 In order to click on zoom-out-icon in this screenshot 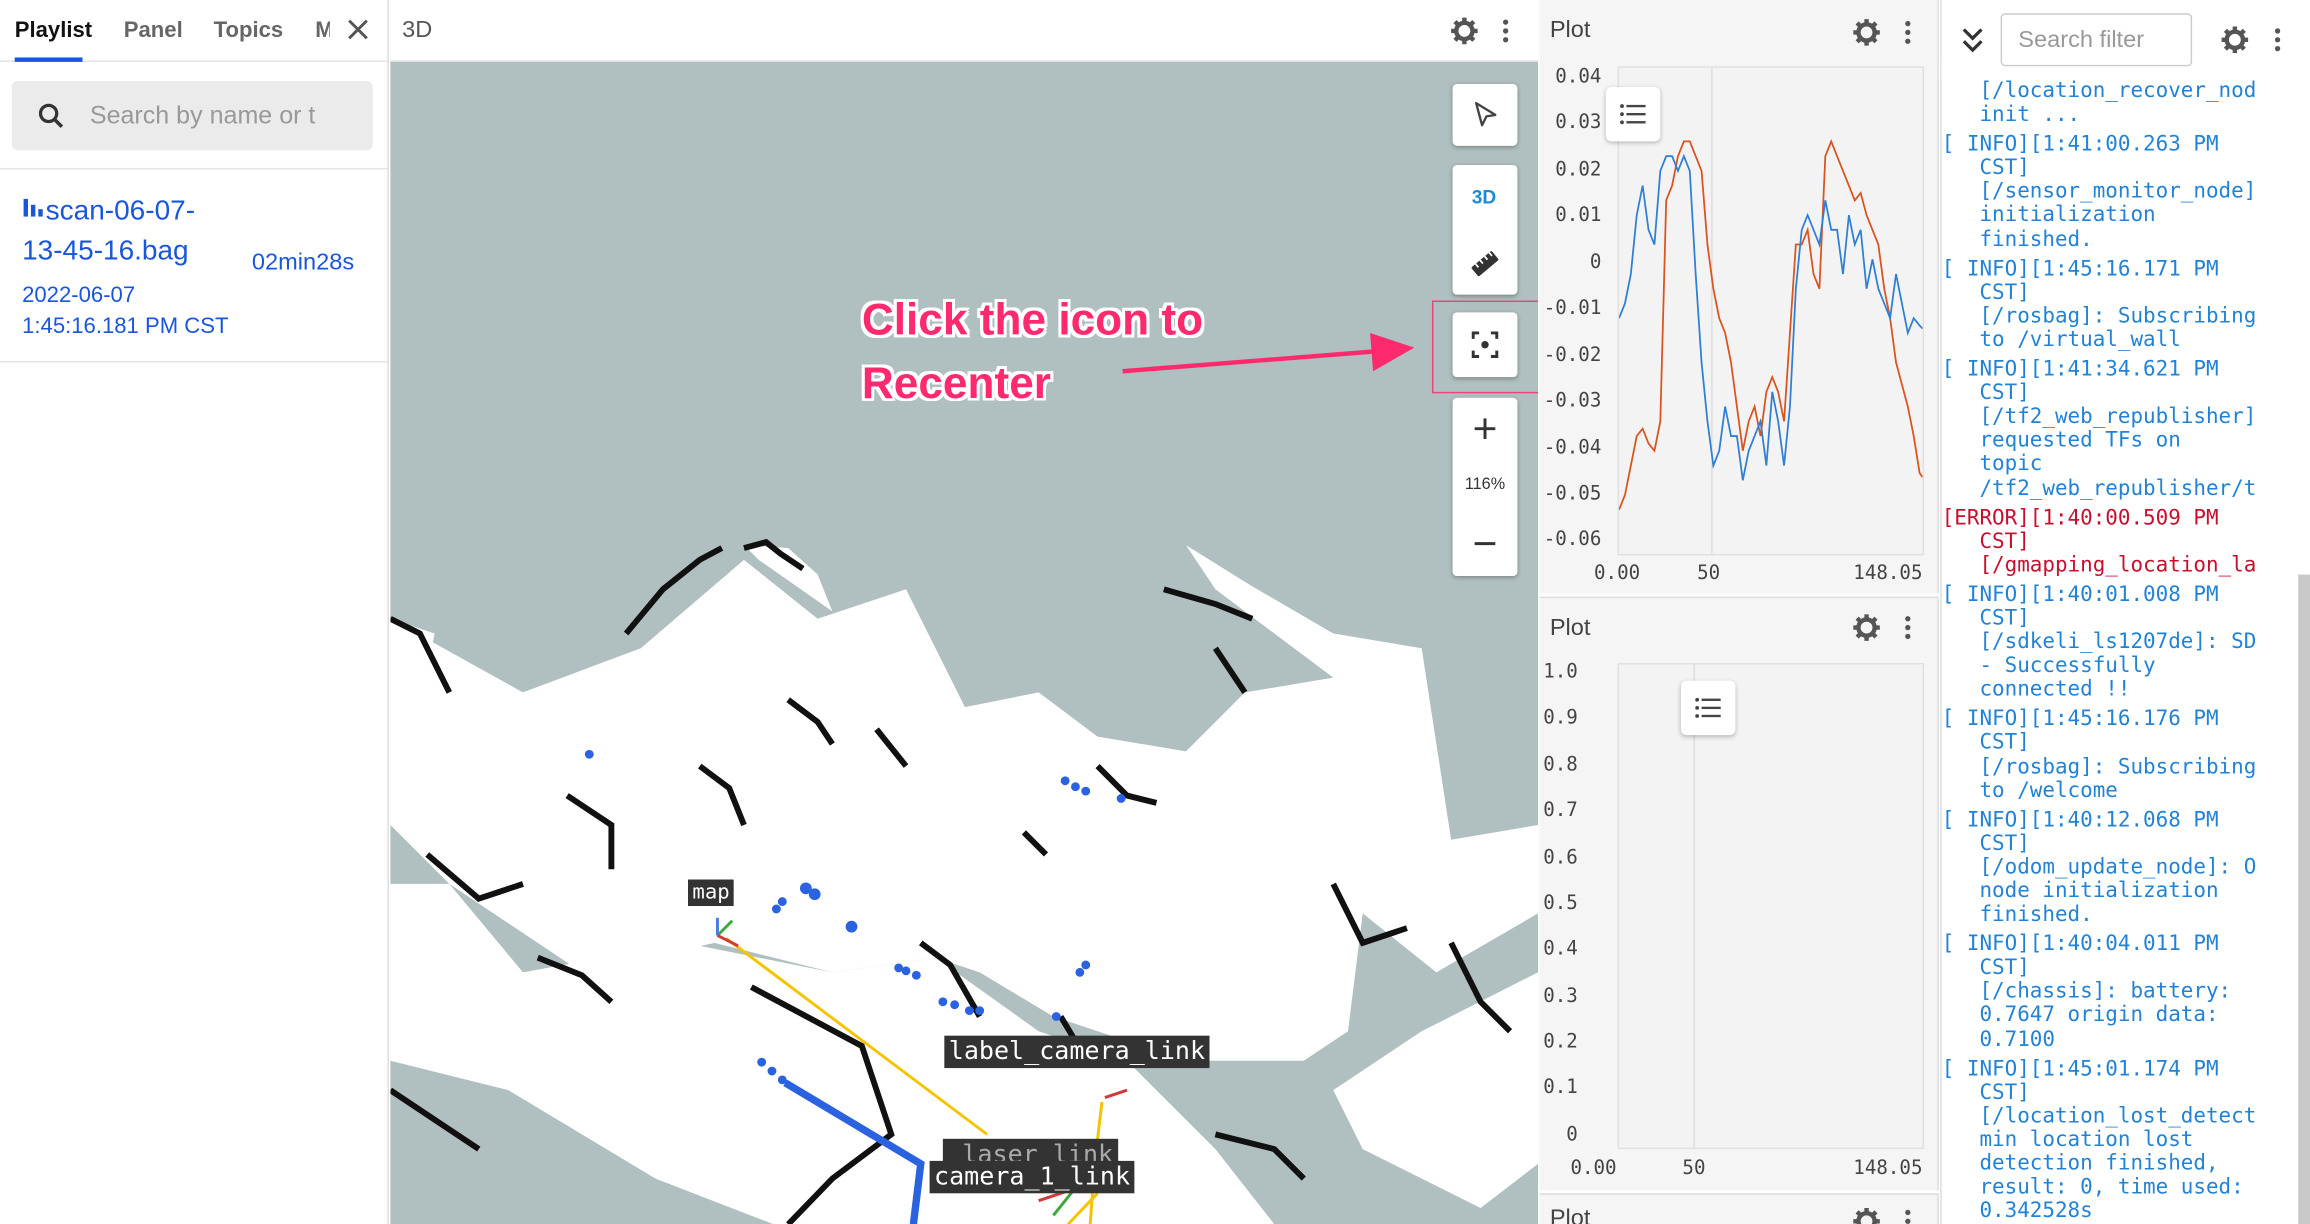, I will do `click(1485, 543)`.